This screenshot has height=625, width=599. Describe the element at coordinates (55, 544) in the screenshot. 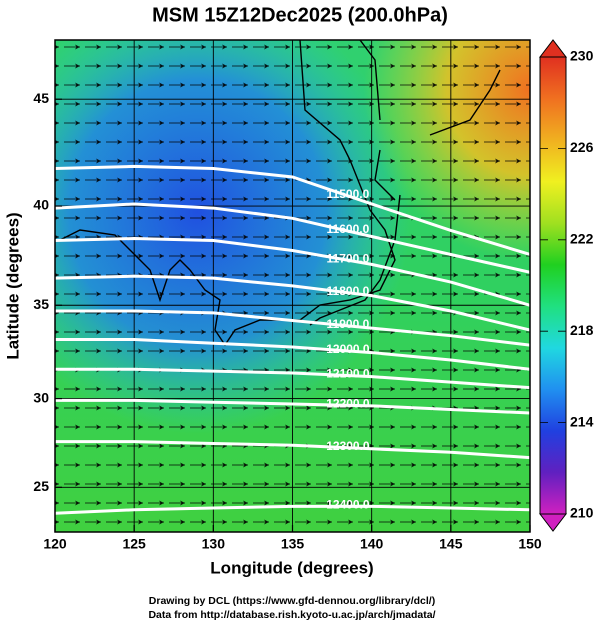

I see `x-tick-label: 120` at that location.